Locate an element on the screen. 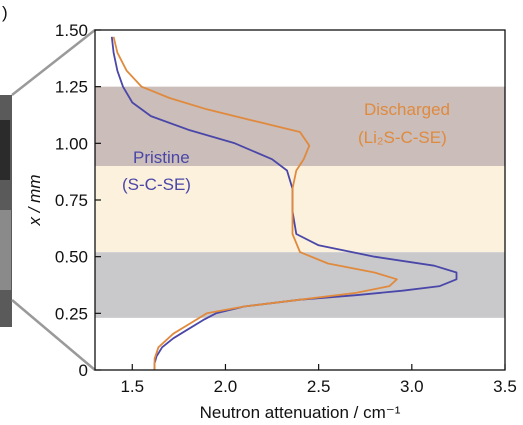 The image size is (523, 425). discharged-sublabel: (Li₂S-C-SE) is located at coordinates (402, 137).